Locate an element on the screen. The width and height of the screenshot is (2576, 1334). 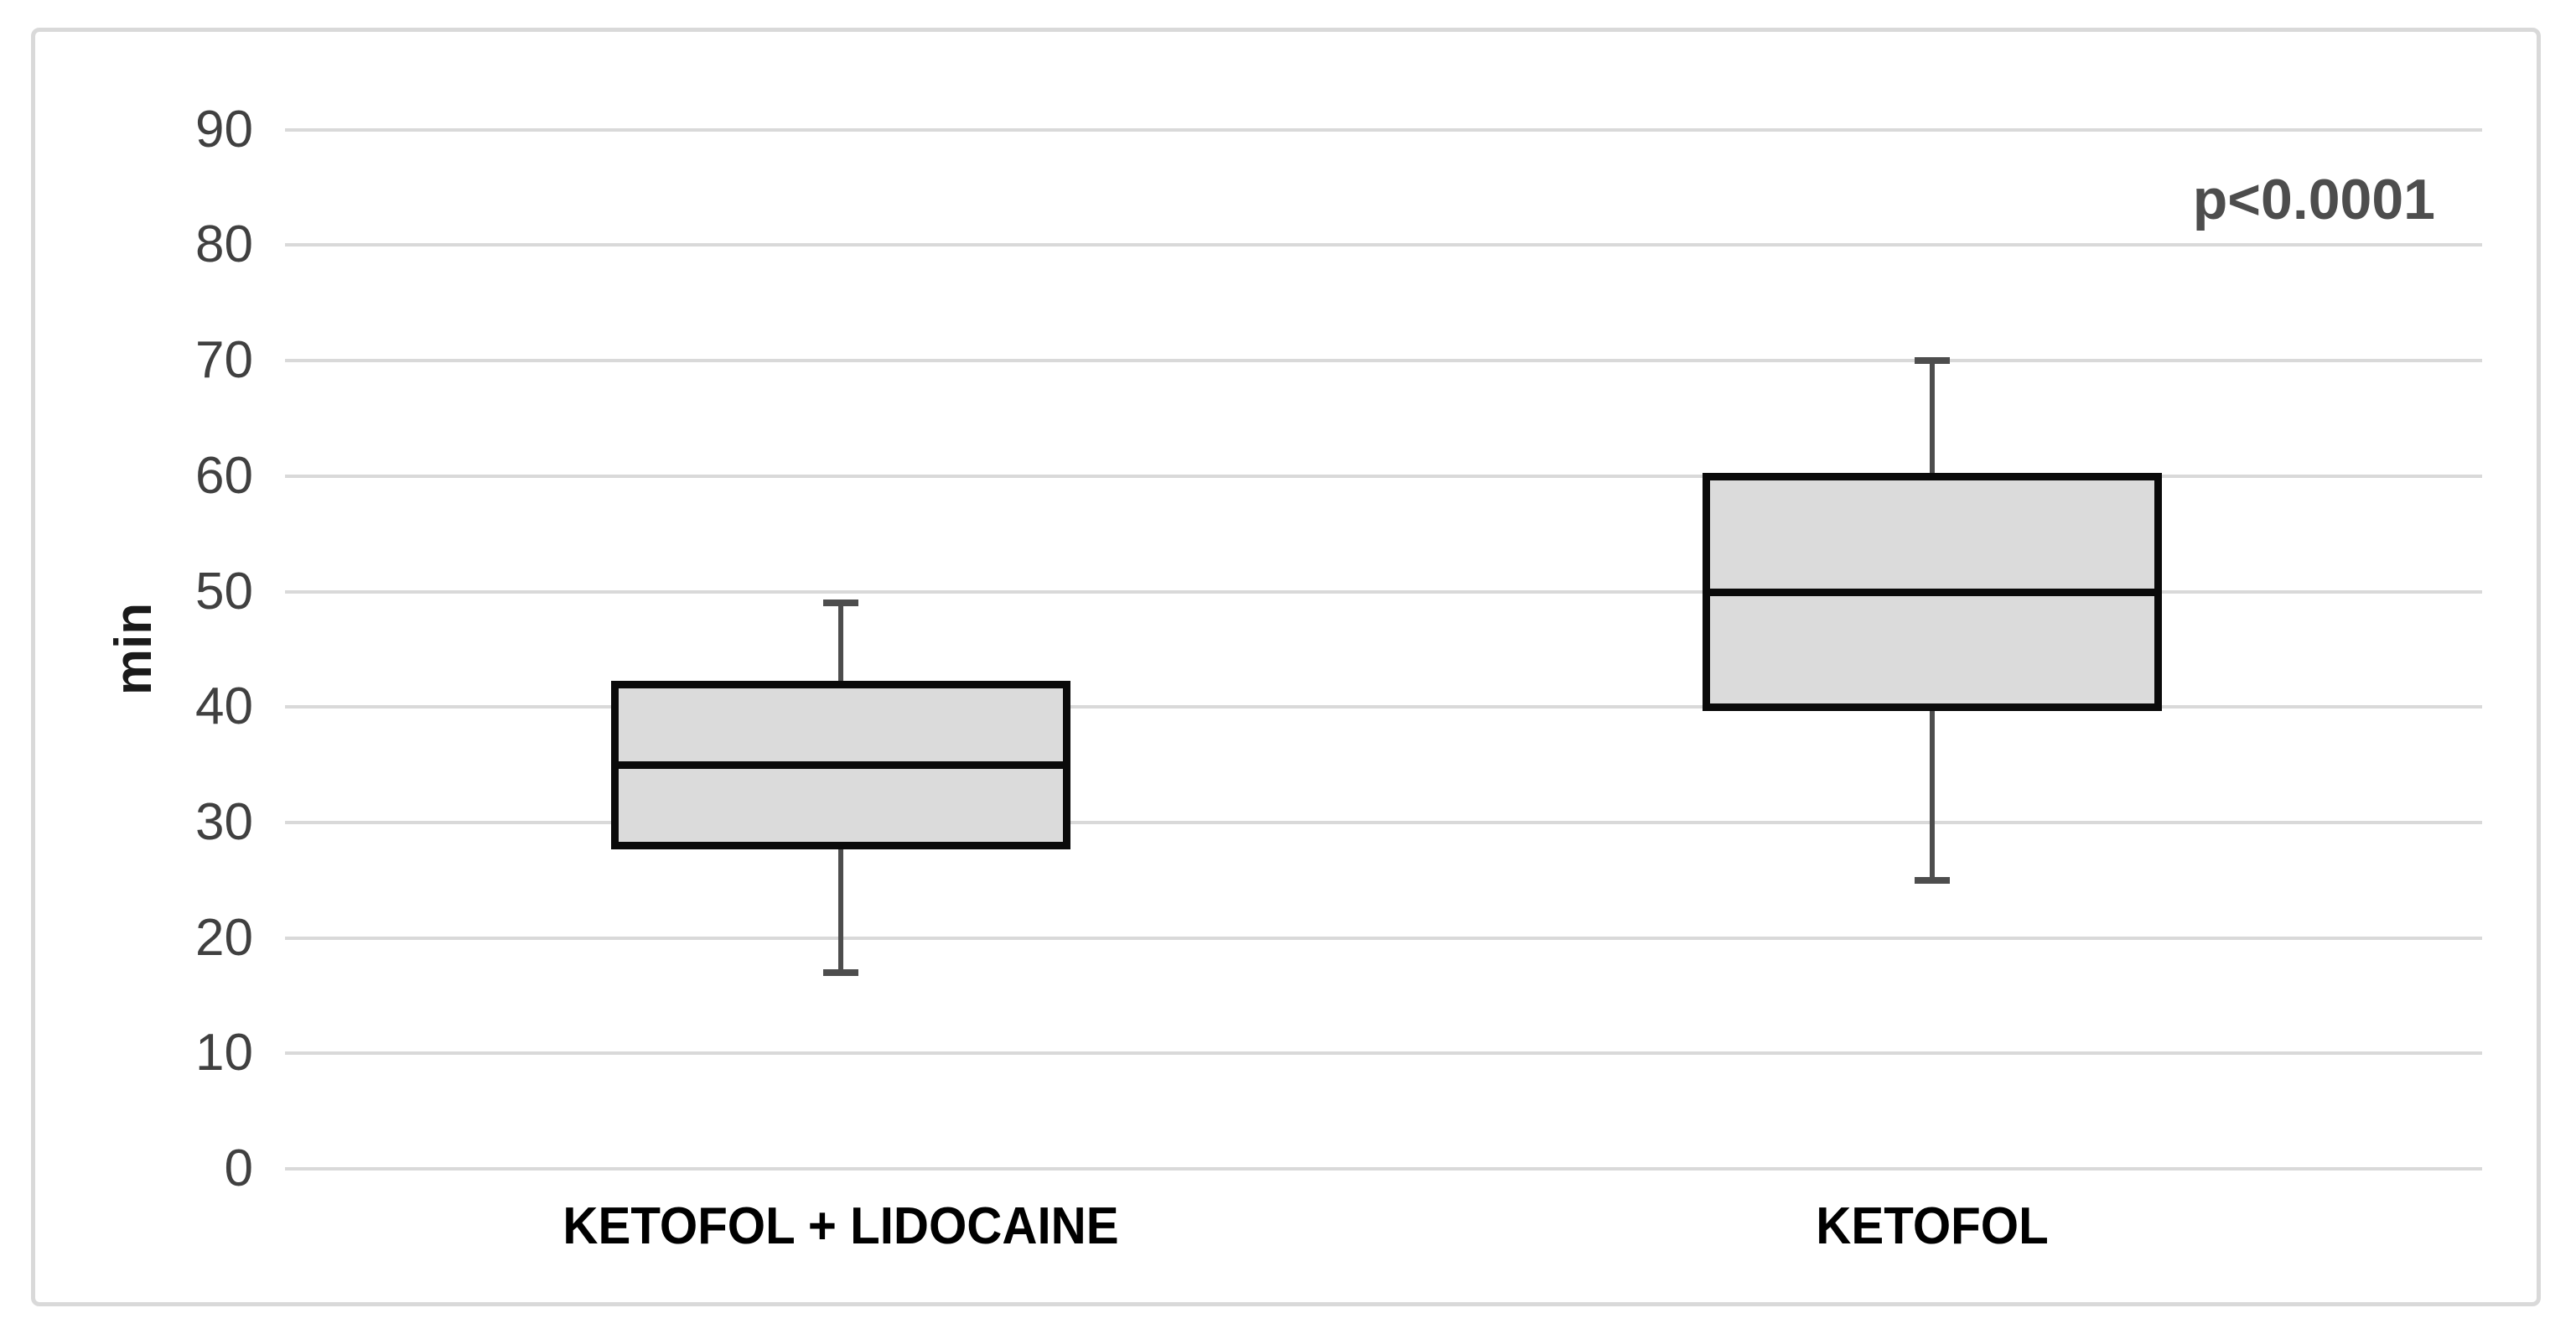
y-tick-label-80: 80 is located at coordinates (224, 245).